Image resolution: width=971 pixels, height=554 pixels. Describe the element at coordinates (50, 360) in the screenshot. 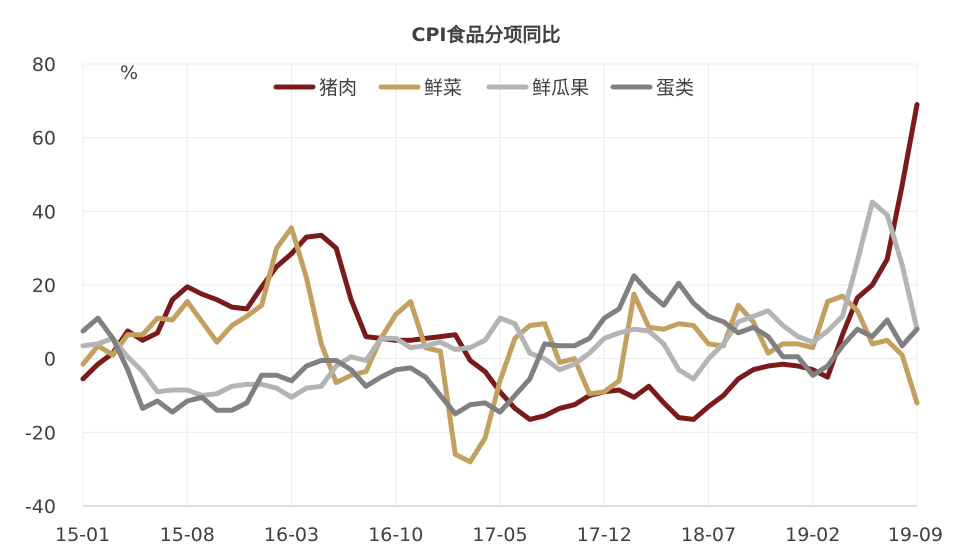

I see `y-tick-label: 0` at that location.